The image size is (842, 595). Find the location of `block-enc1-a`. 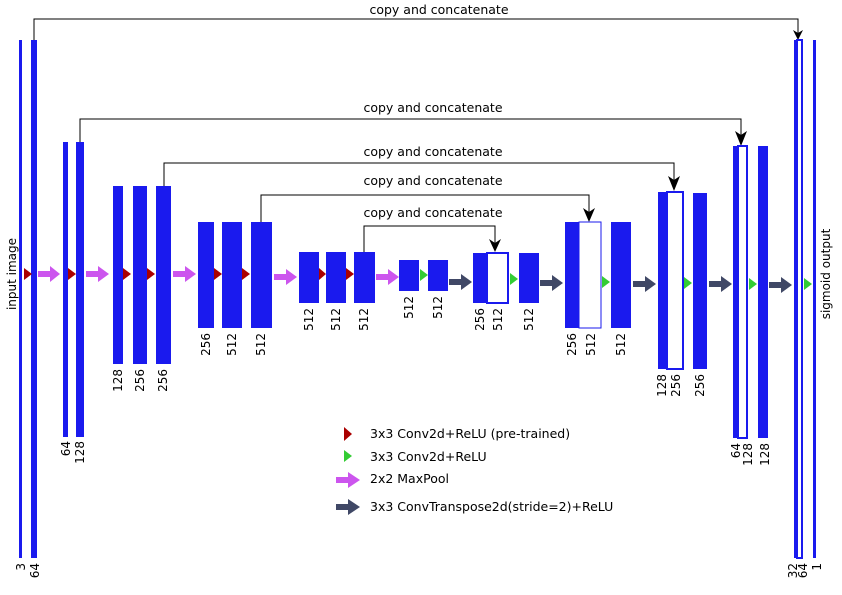

block-enc1-a is located at coordinates (20, 299).